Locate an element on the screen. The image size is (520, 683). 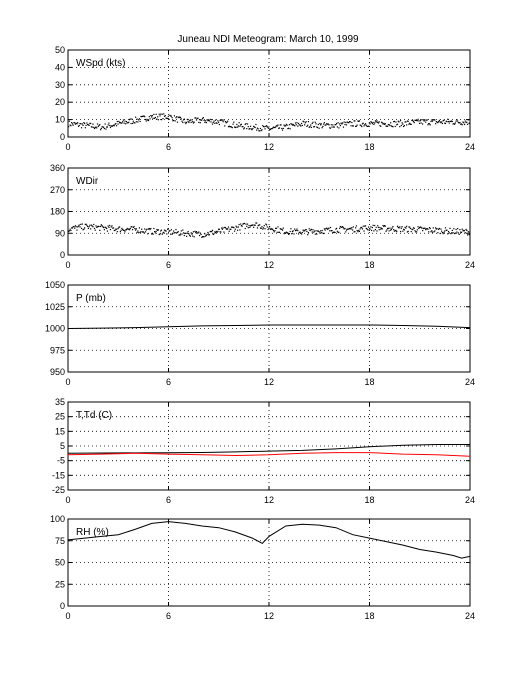
y-tick-label: 5 is located at coordinates (62, 446).